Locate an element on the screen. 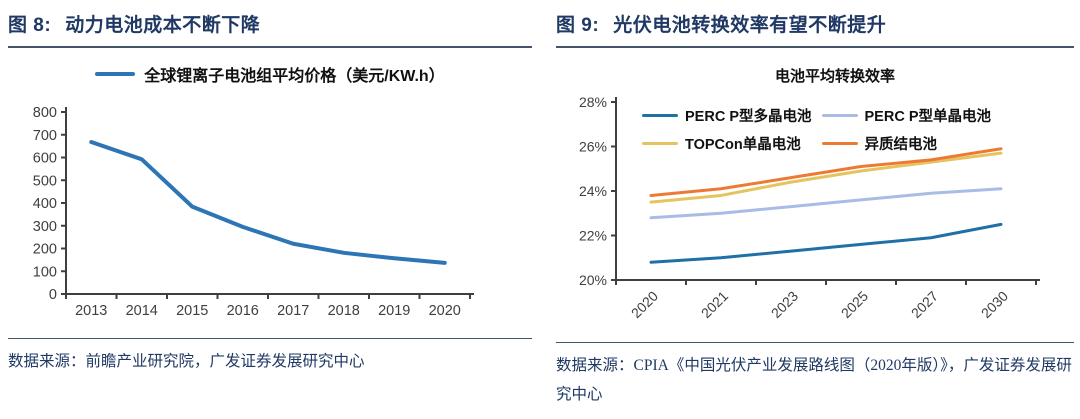  svg-text: 700 is located at coordinates (45, 136).